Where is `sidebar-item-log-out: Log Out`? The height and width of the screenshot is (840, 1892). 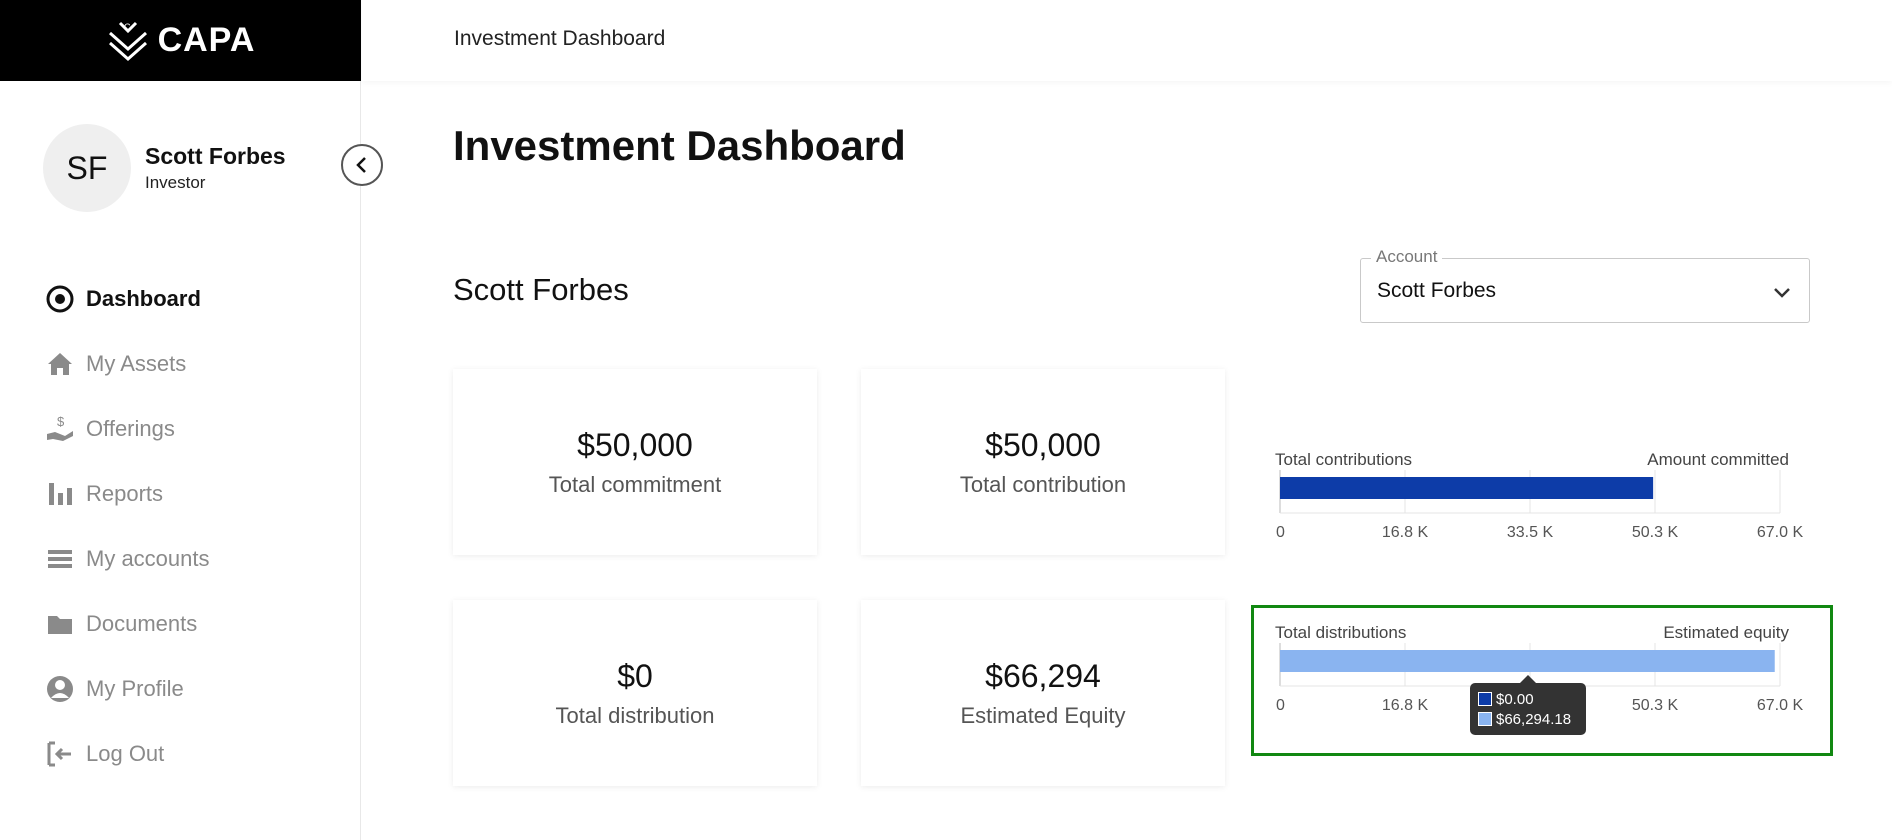
sidebar-item-log-out: Log Out is located at coordinates (127, 753).